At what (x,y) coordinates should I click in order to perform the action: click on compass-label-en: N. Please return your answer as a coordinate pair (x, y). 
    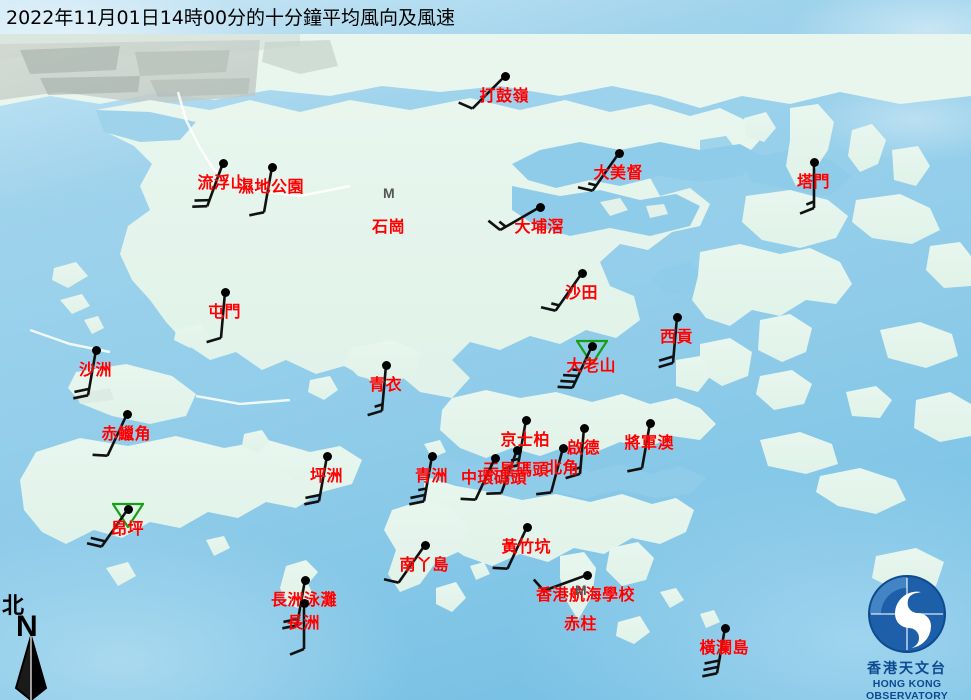
    Looking at the image, I should click on (27, 626).